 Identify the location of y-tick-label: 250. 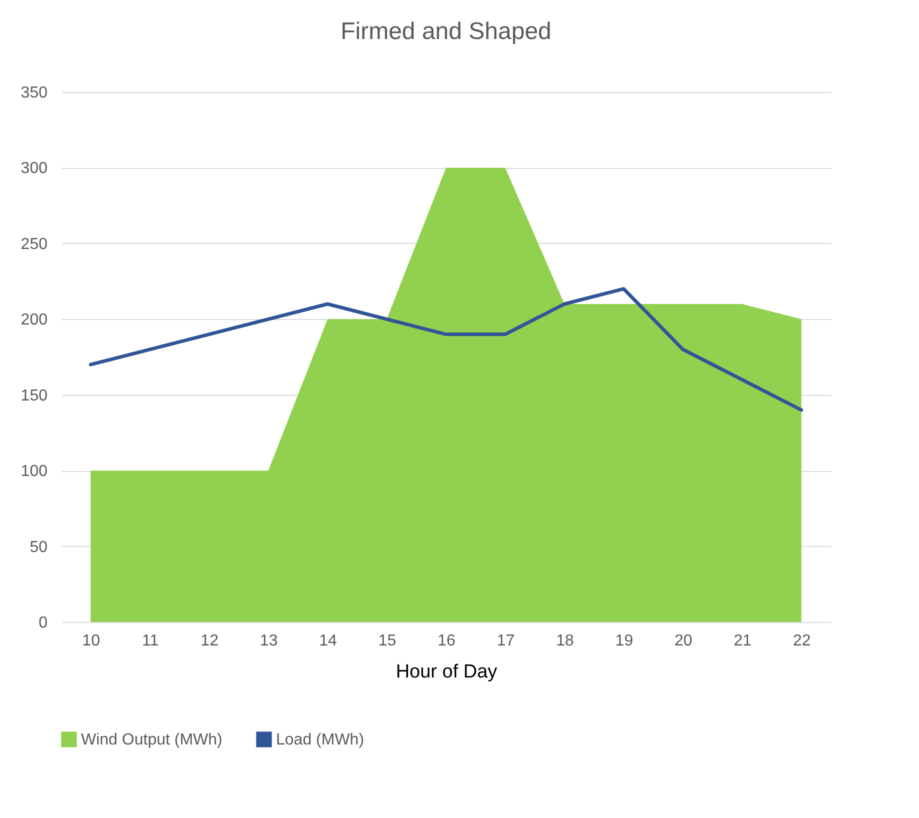
(34, 244).